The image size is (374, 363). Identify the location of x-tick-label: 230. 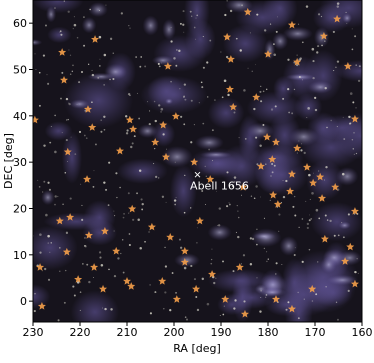
(33, 332).